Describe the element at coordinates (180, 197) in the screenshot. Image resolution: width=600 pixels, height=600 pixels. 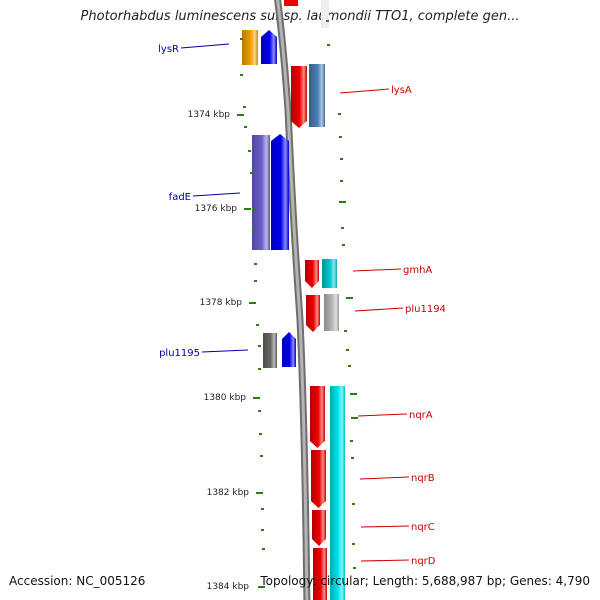
I see `gene-label-fadE: fadE` at that location.